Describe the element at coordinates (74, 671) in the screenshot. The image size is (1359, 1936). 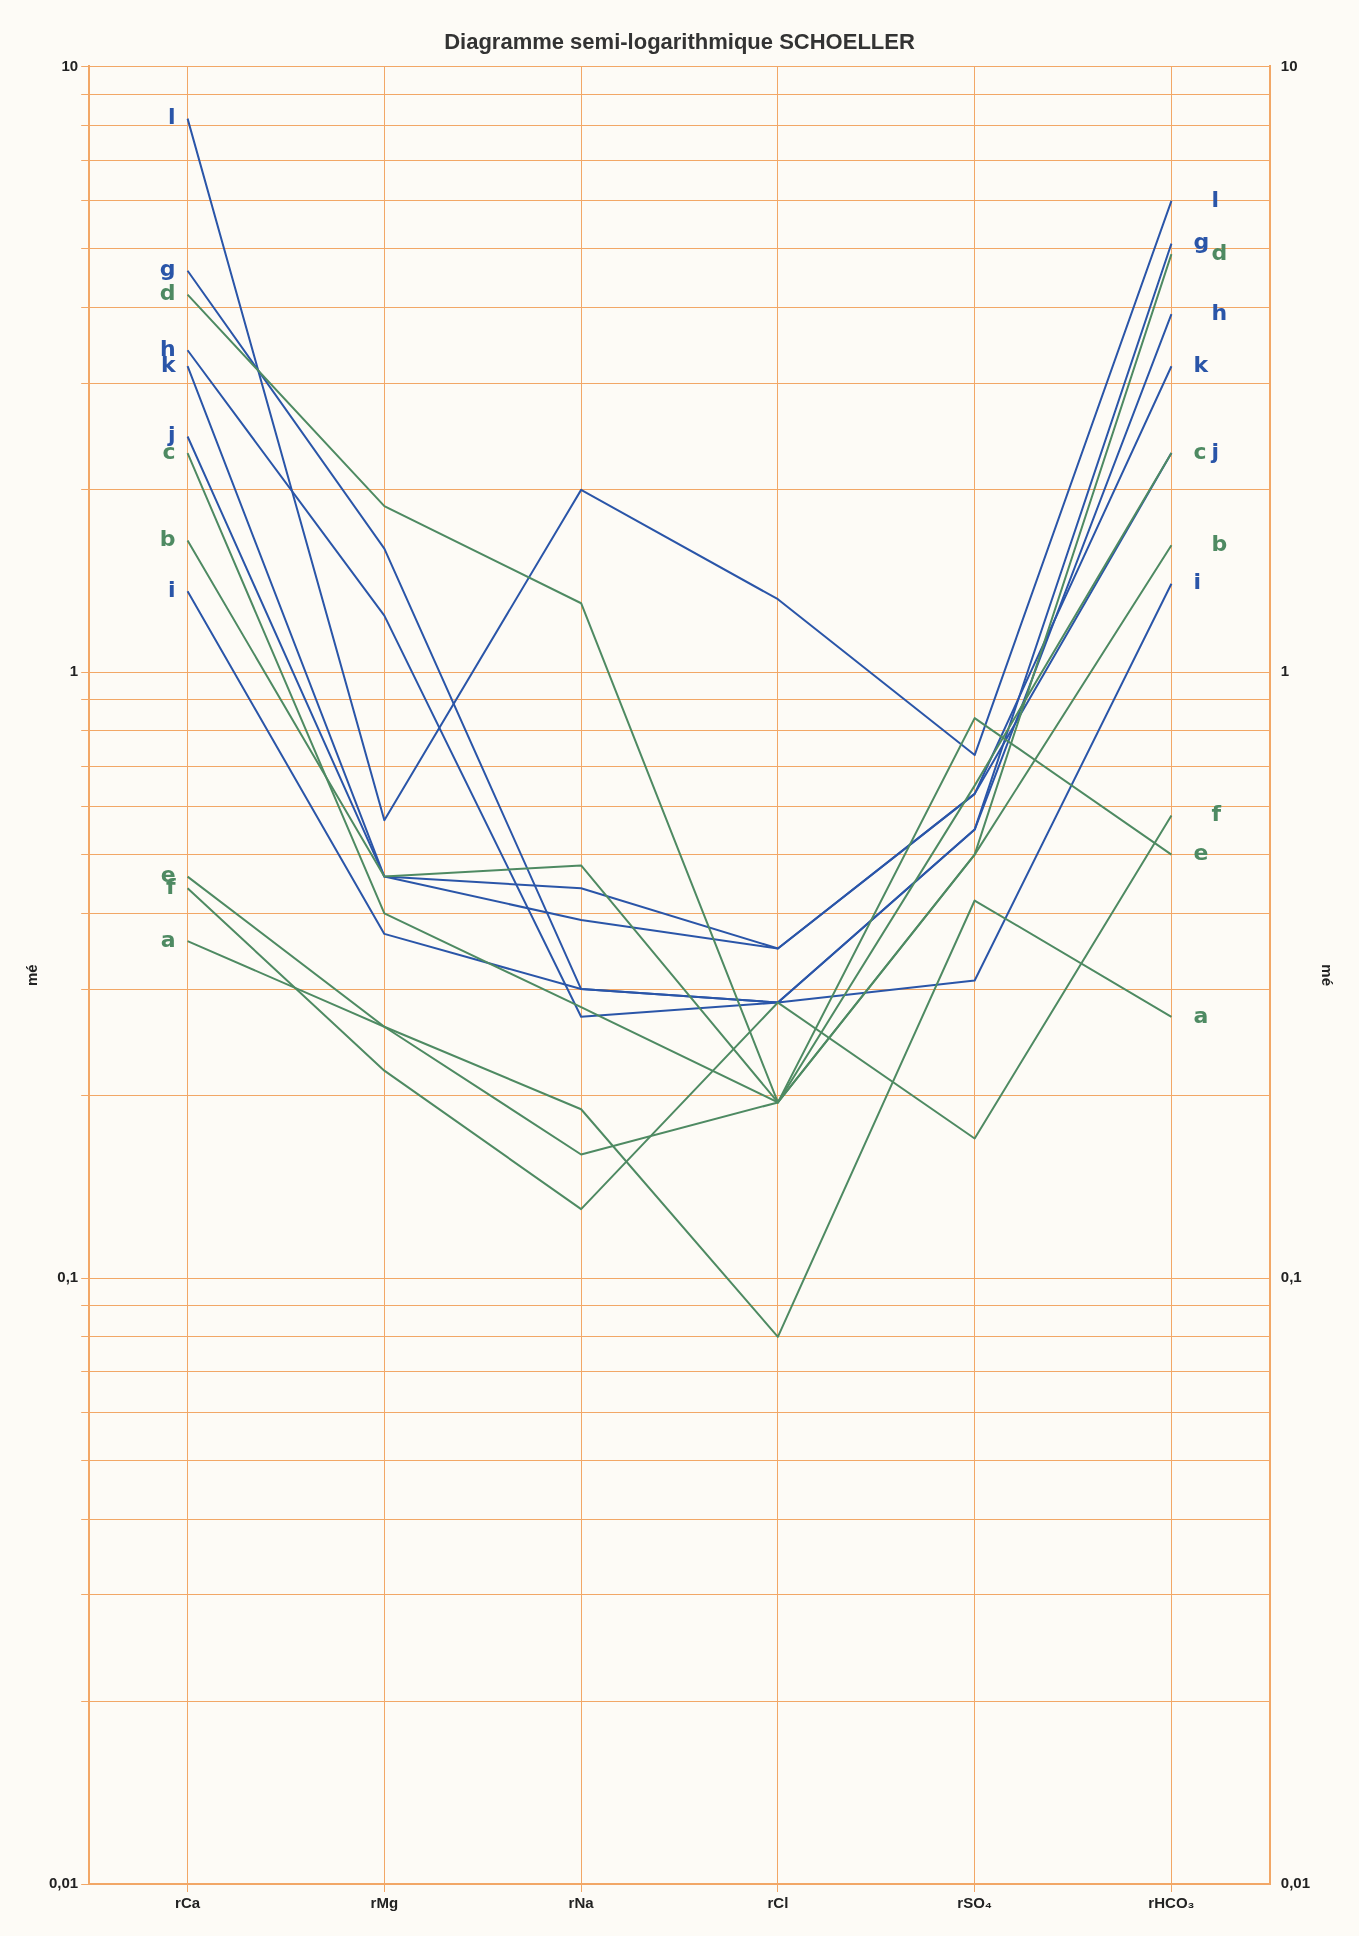
I see `text: 1` at that location.